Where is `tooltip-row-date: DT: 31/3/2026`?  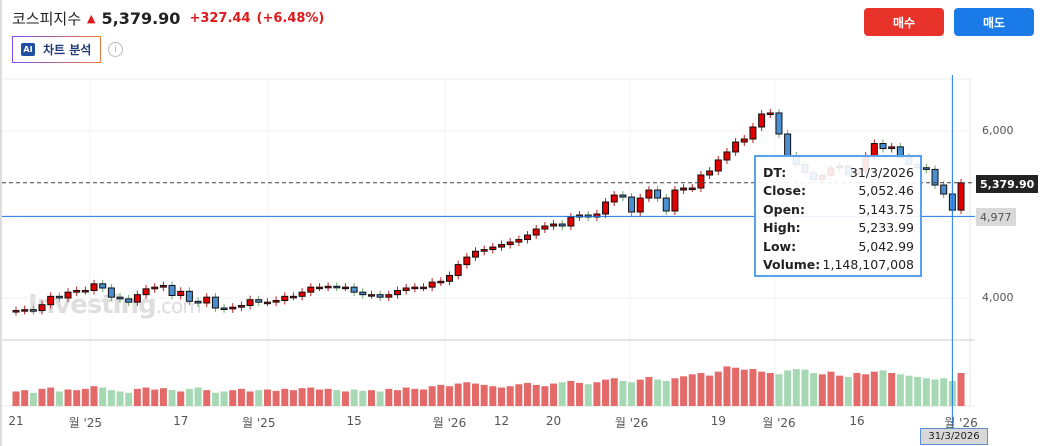 tooltip-row-date: DT: 31/3/2026 is located at coordinates (838, 172).